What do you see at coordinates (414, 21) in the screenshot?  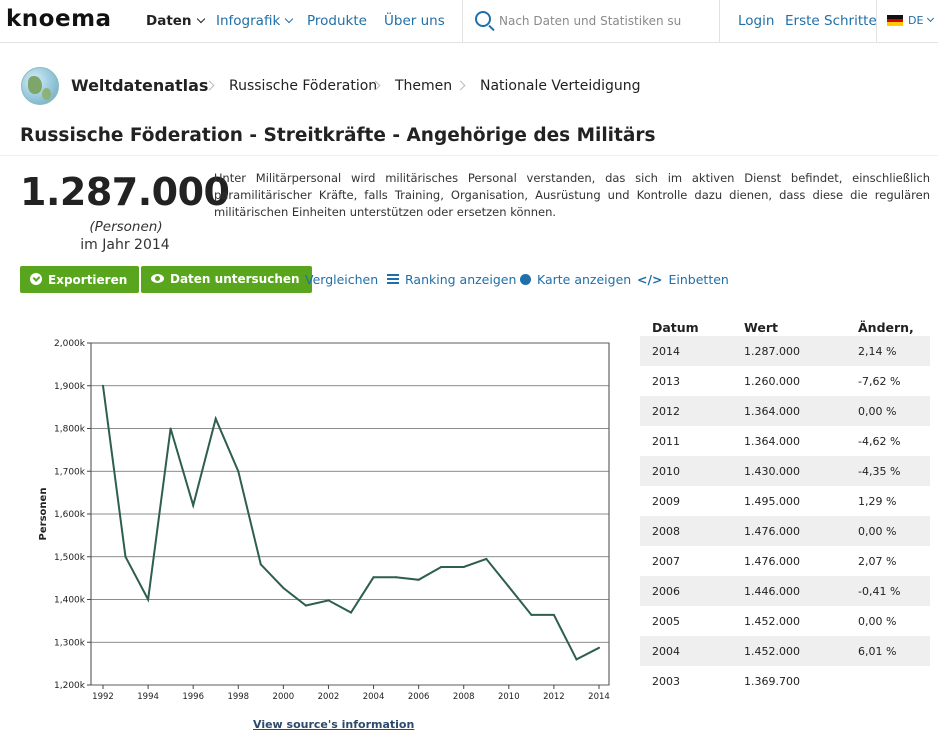 I see `nav-ueber-uns: Über uns` at bounding box center [414, 21].